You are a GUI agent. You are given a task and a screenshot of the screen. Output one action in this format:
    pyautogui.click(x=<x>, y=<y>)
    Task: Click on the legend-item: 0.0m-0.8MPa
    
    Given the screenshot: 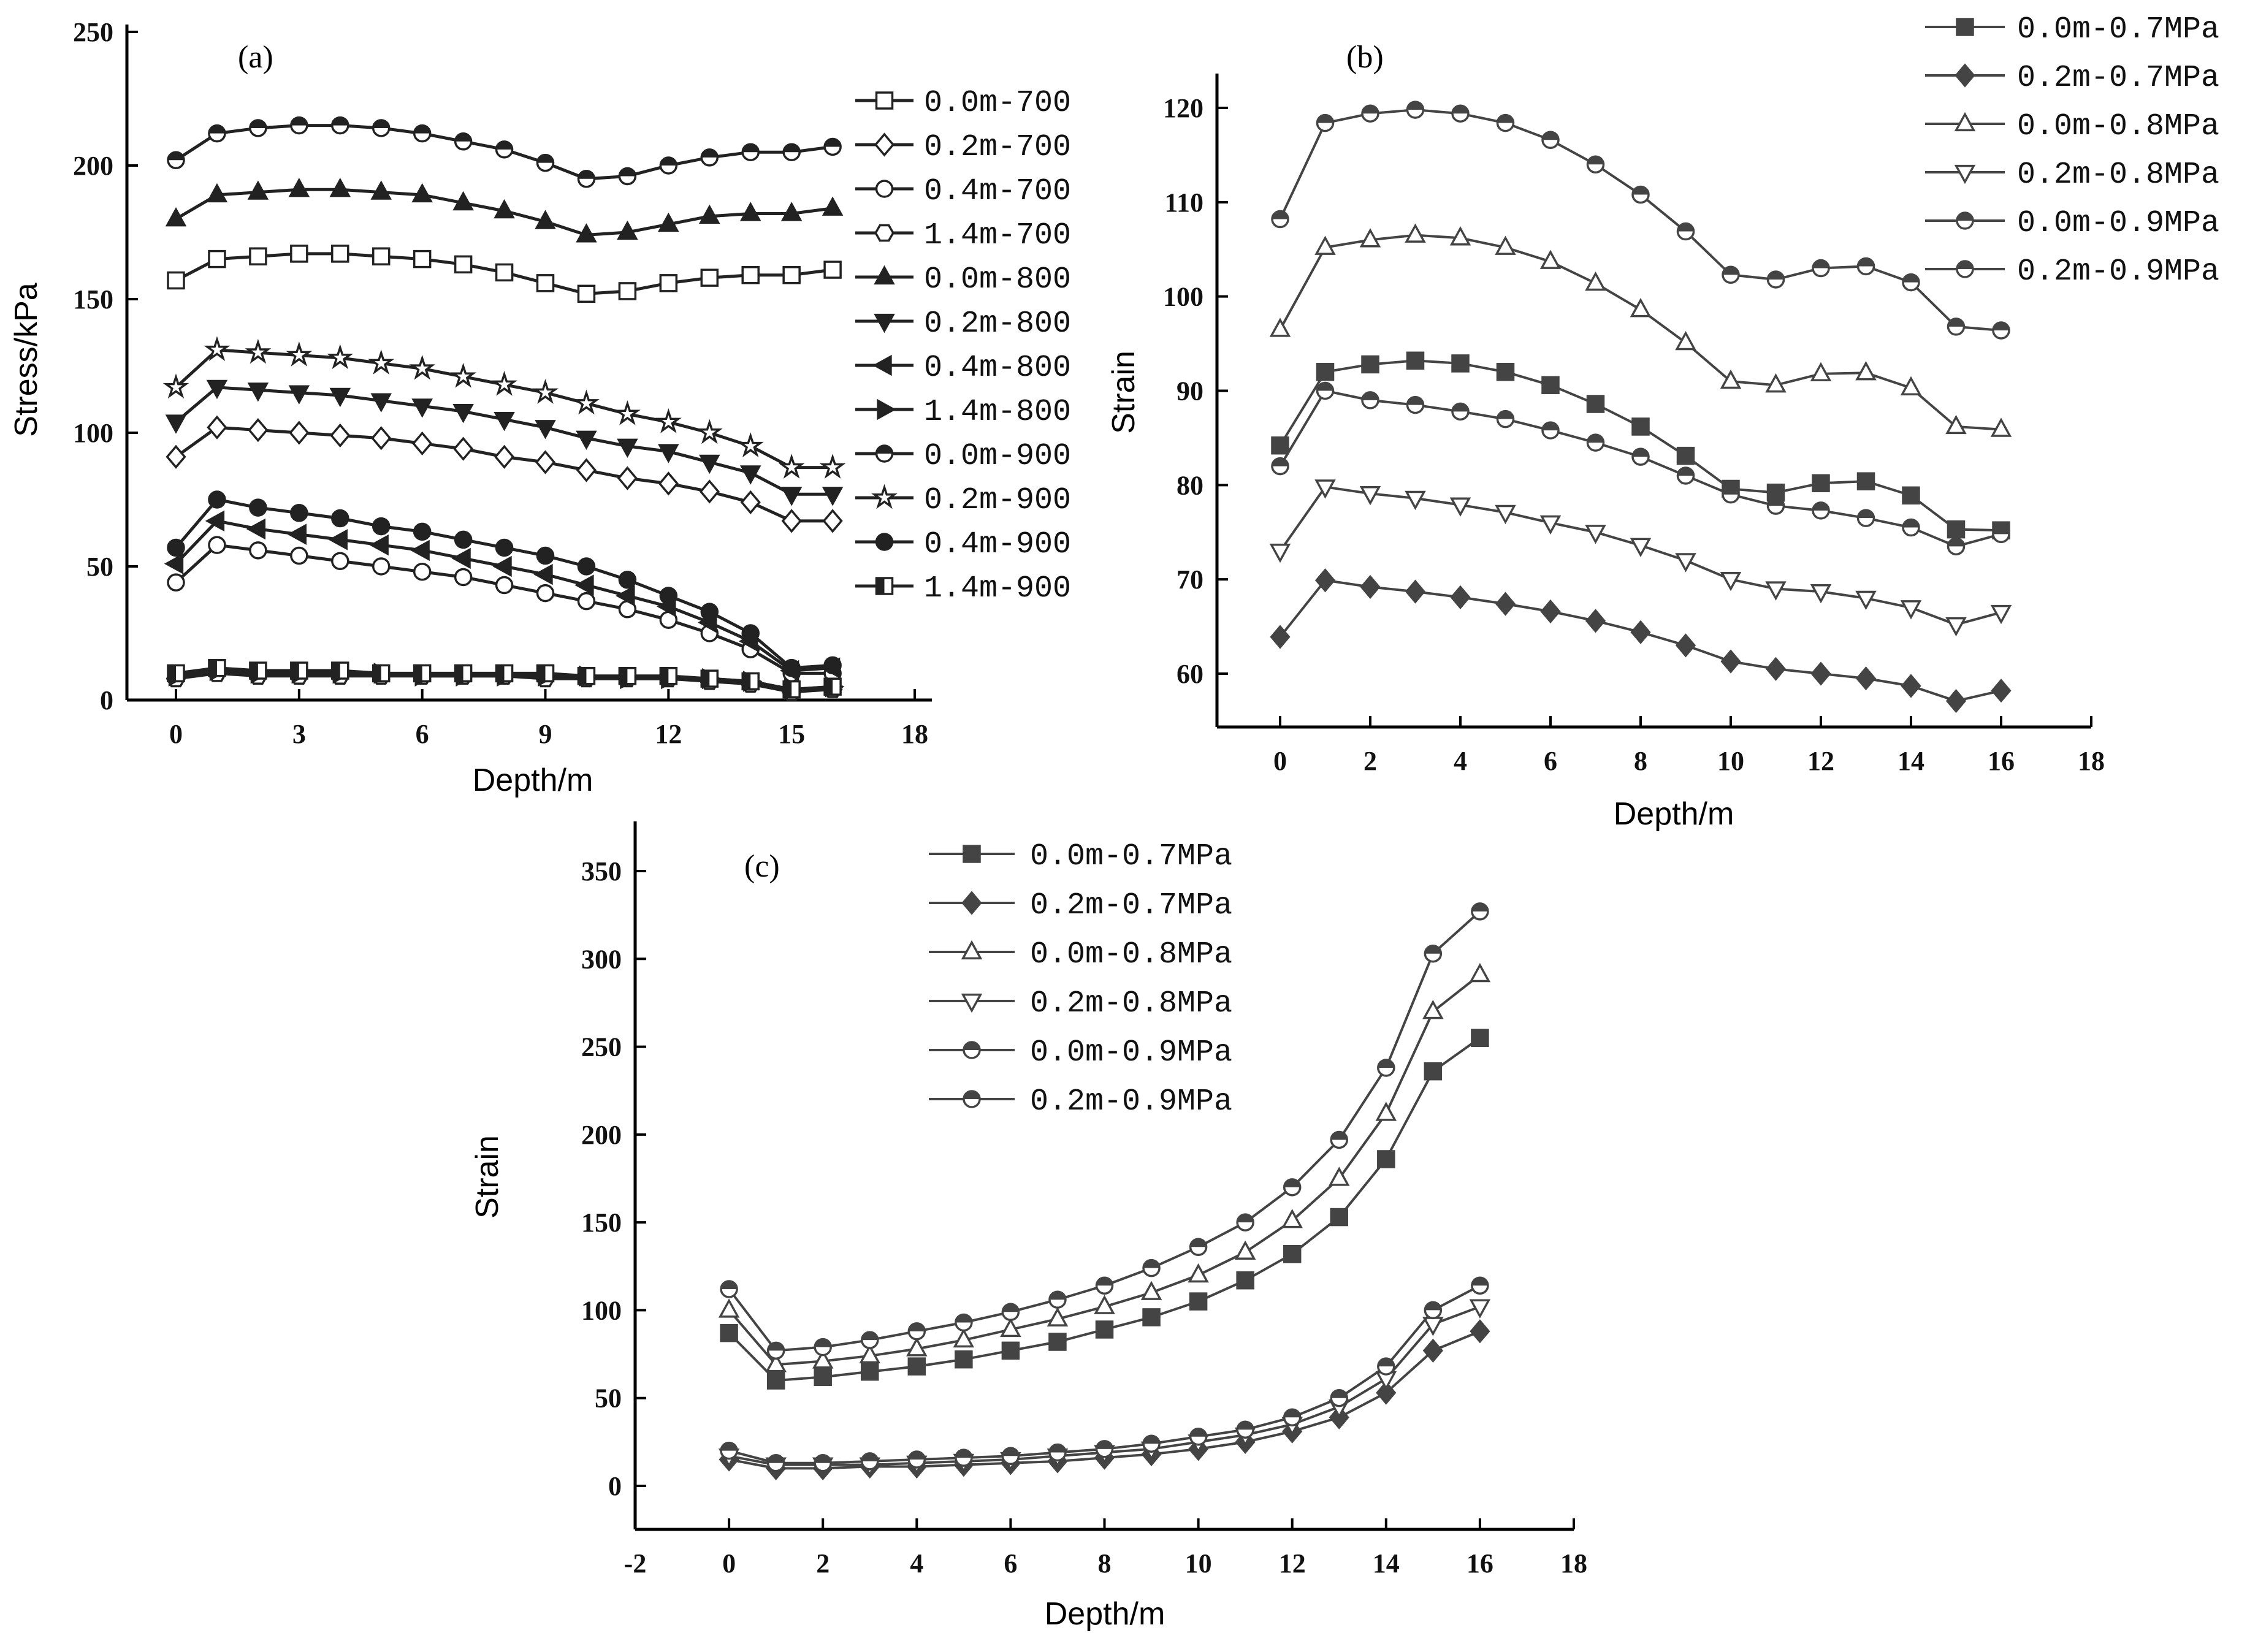 What is the action you would take?
    pyautogui.click(x=2072, y=126)
    